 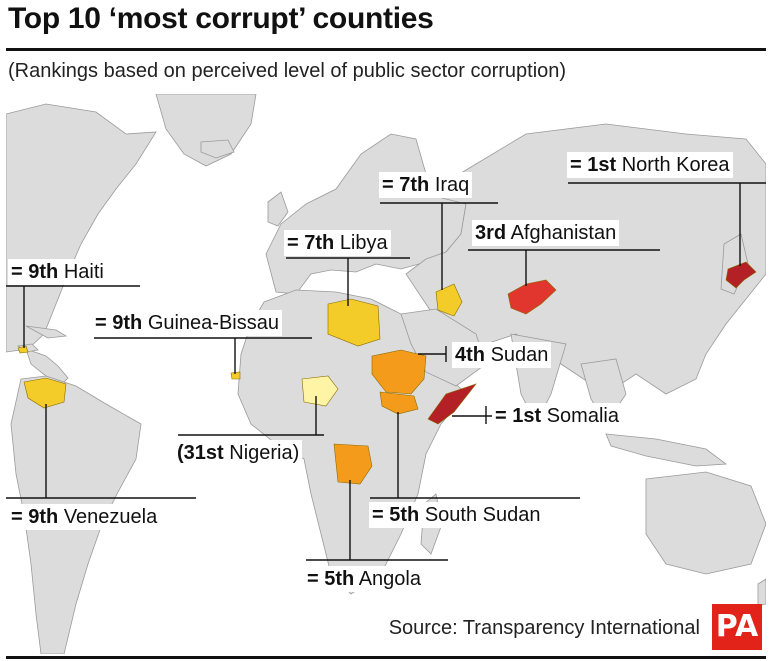 I want to click on rank-somalia: = 1st, so click(x=518, y=416).